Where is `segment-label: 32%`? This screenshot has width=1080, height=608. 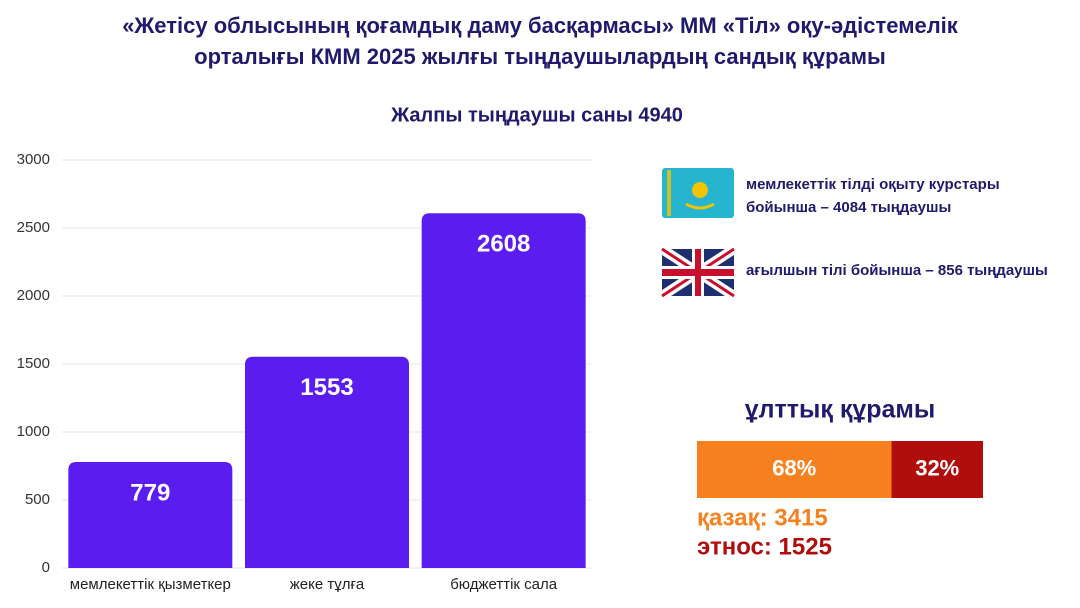
segment-label: 32% is located at coordinates (937, 467).